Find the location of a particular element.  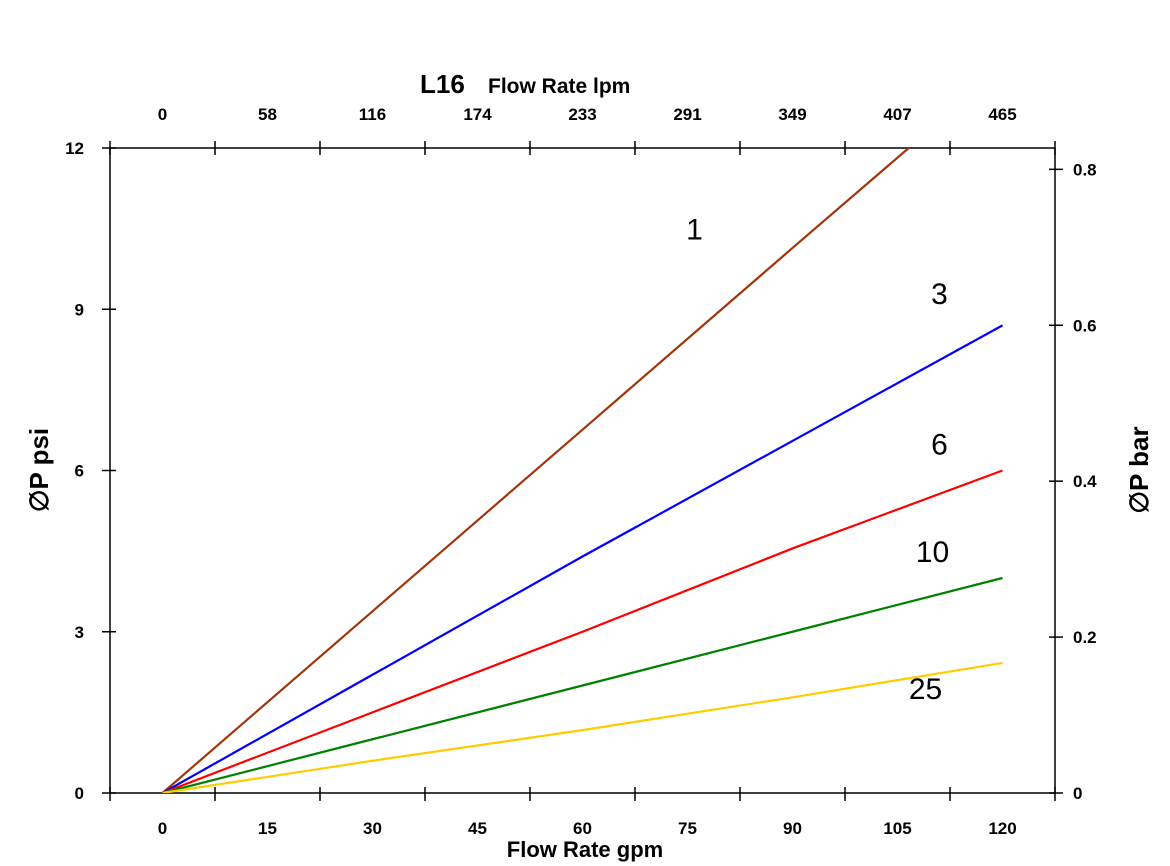

y2-tick-label: 0.2 is located at coordinates (1085, 637).